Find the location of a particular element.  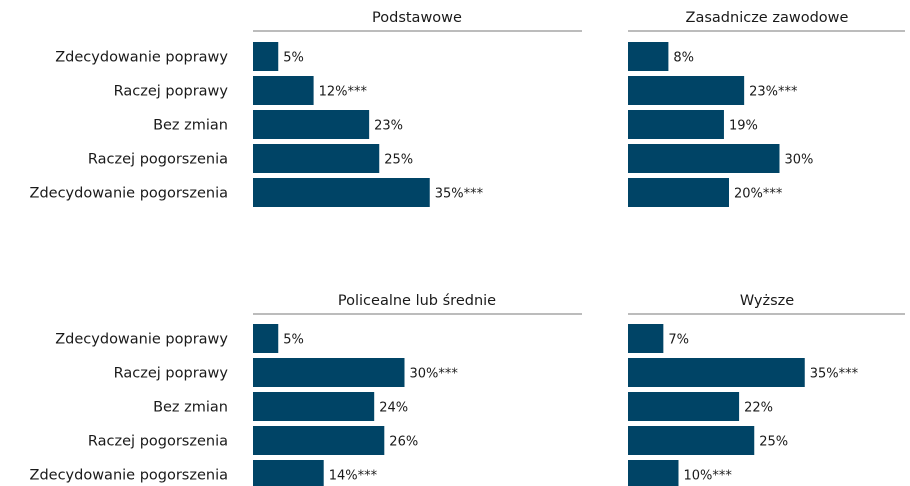

panel-title: Zasadnicze zawodowe is located at coordinates (767, 18).